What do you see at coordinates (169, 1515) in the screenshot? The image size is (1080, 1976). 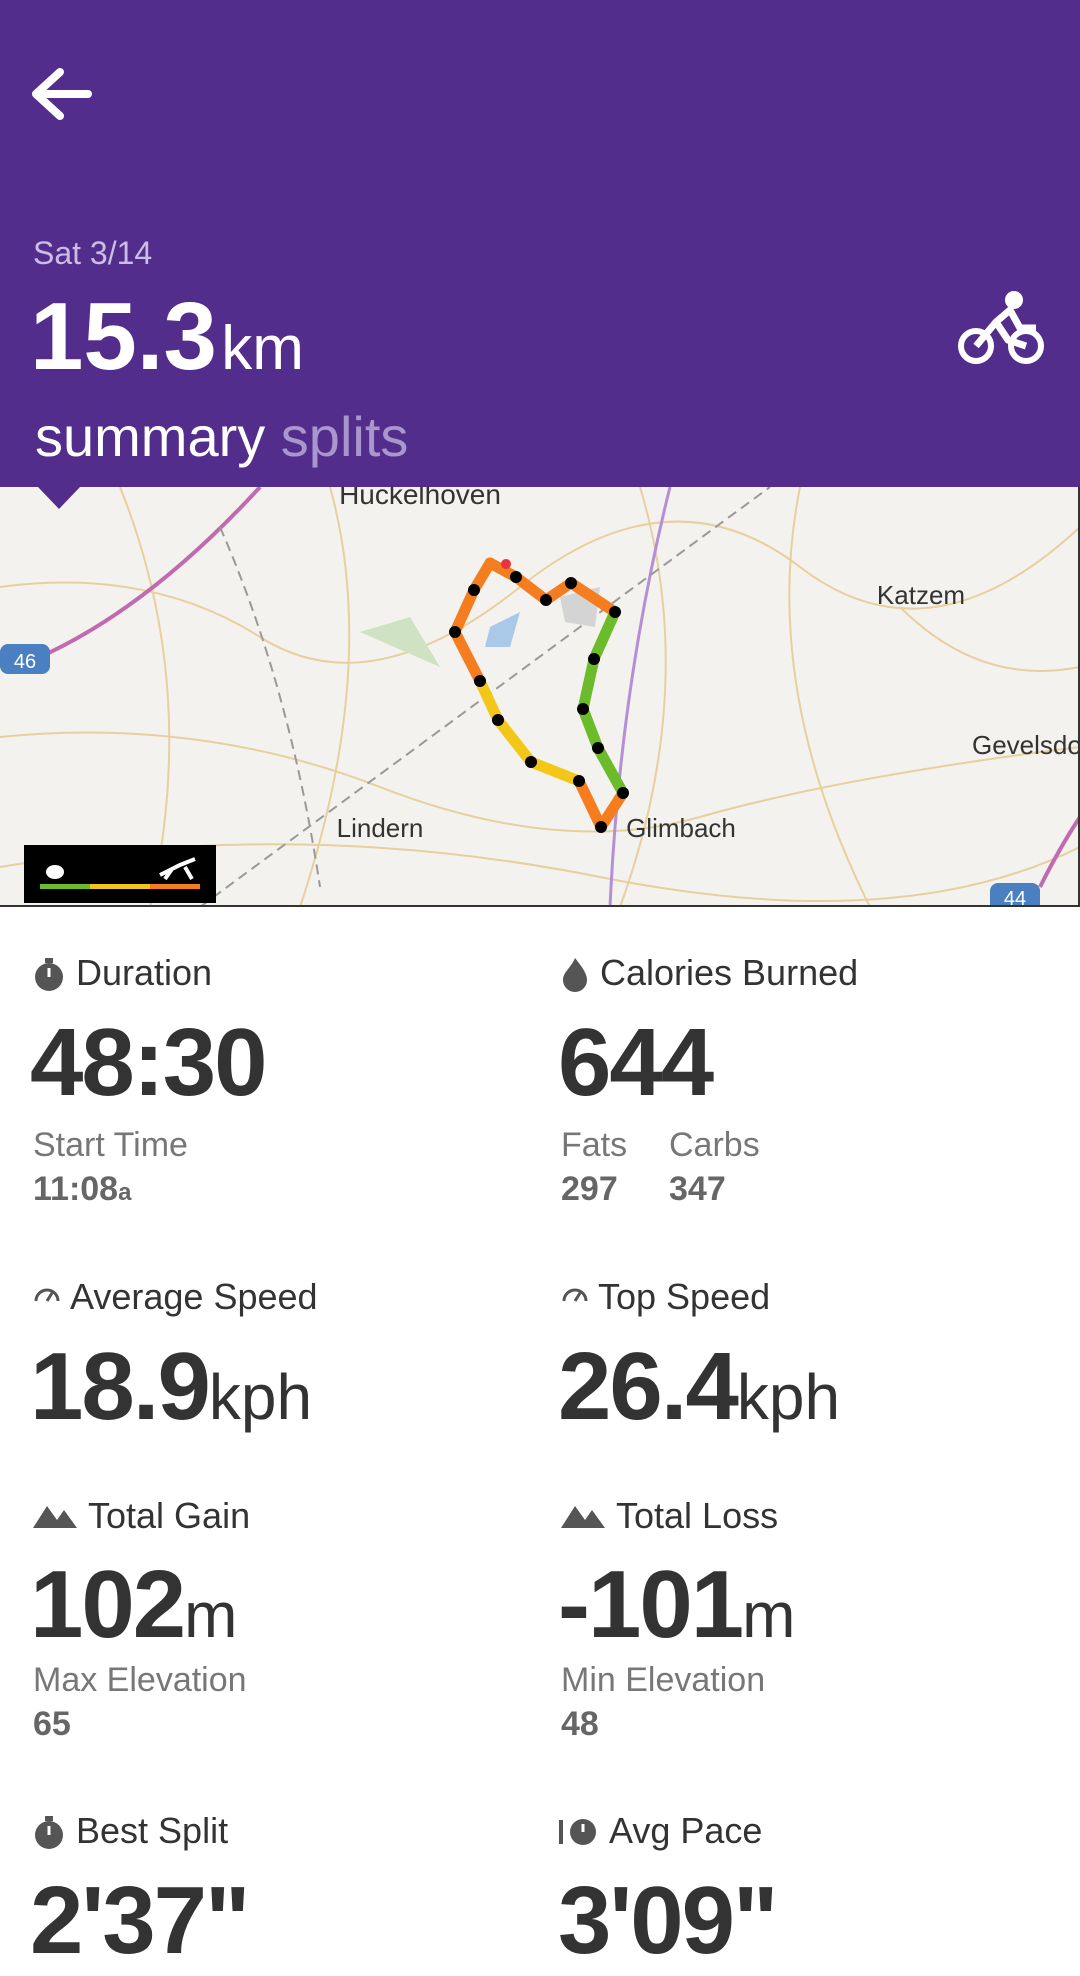 I see `stat-label: Total Gain` at bounding box center [169, 1515].